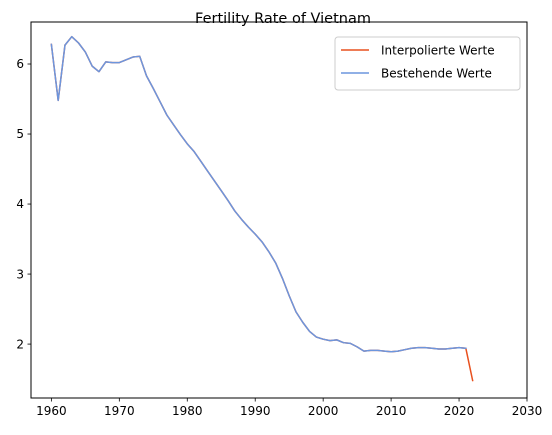 The width and height of the screenshot is (552, 435). Describe the element at coordinates (187, 411) in the screenshot. I see `x-tick-label: 1980` at that location.